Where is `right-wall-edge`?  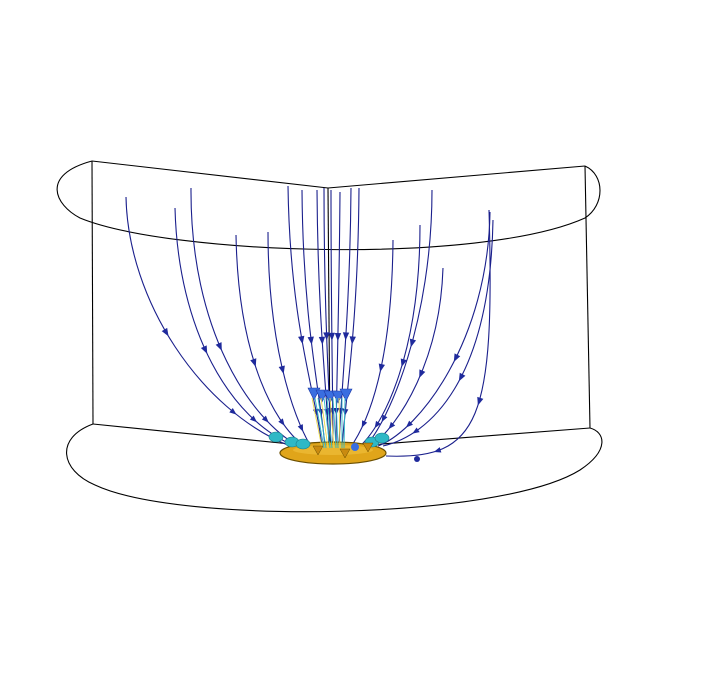
right-wall-edge is located at coordinates (587, 297).